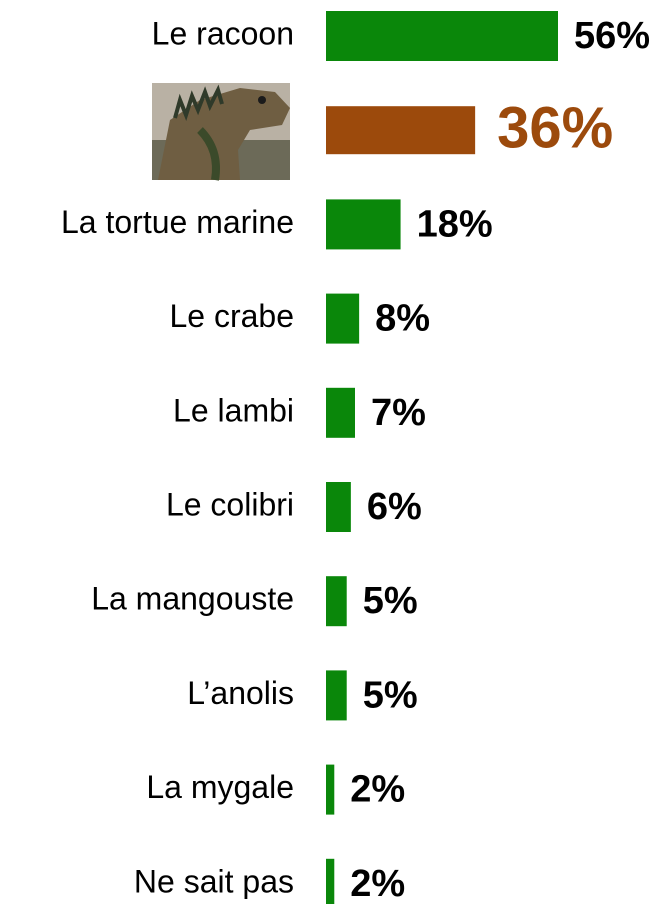  Describe the element at coordinates (240, 693) in the screenshot. I see `category-label: L’anolis` at that location.